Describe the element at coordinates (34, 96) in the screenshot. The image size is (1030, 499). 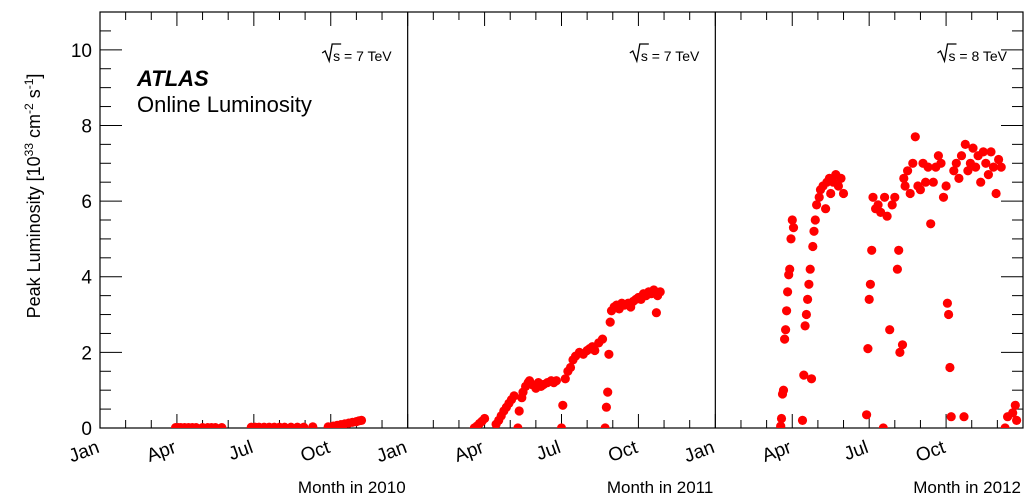
I see `ylabel-mid2: s` at that location.